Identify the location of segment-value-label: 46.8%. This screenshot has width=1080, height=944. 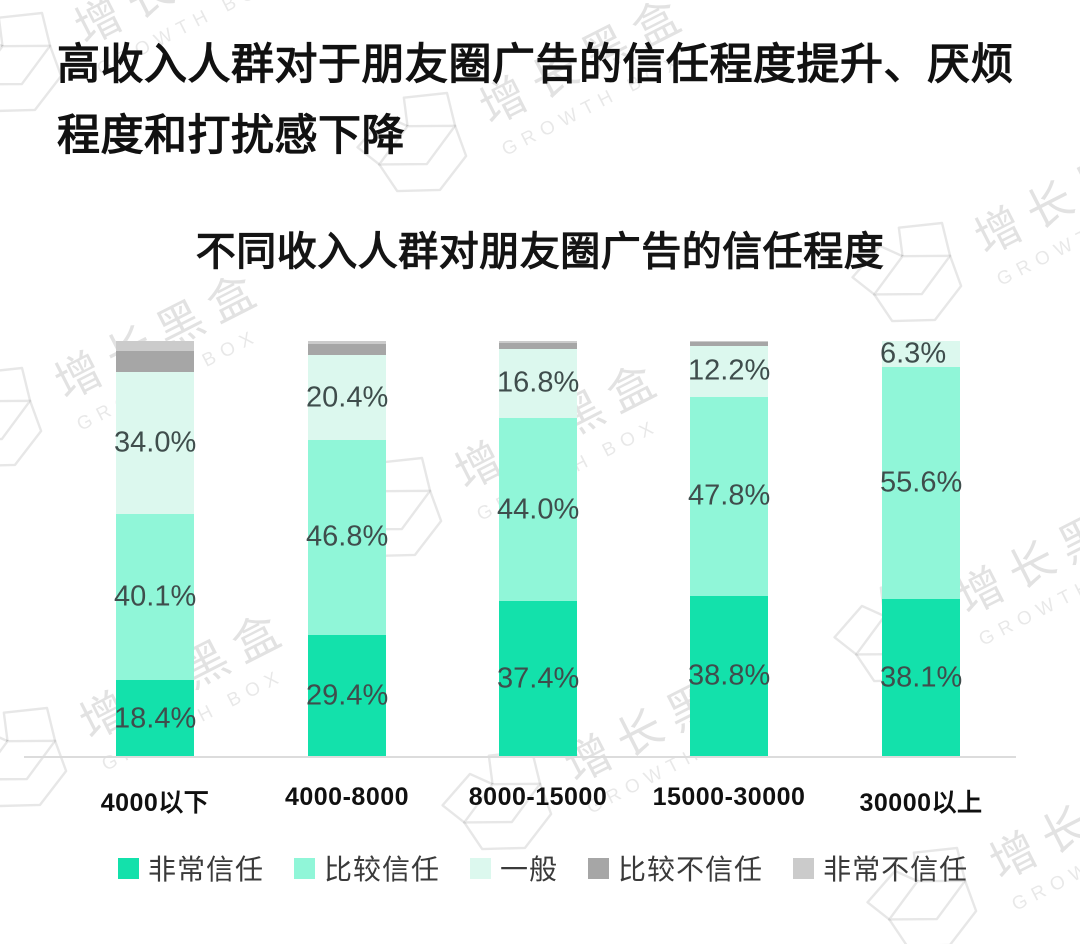
(347, 536).